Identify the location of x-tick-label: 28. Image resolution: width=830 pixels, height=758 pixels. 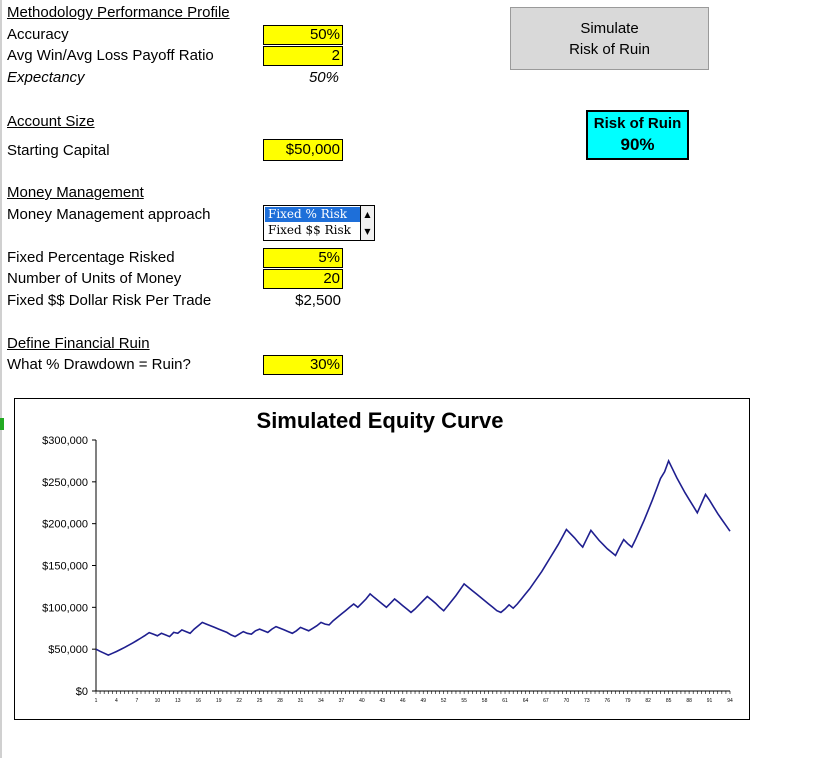
(280, 701).